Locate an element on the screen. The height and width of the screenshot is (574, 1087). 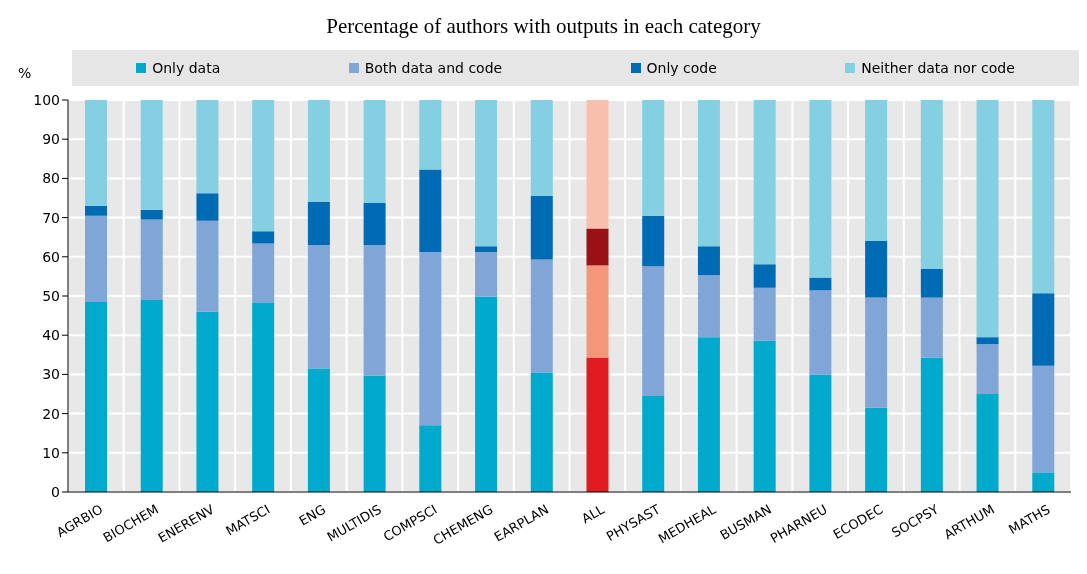
y-tick-label: 30 is located at coordinates (51, 374).